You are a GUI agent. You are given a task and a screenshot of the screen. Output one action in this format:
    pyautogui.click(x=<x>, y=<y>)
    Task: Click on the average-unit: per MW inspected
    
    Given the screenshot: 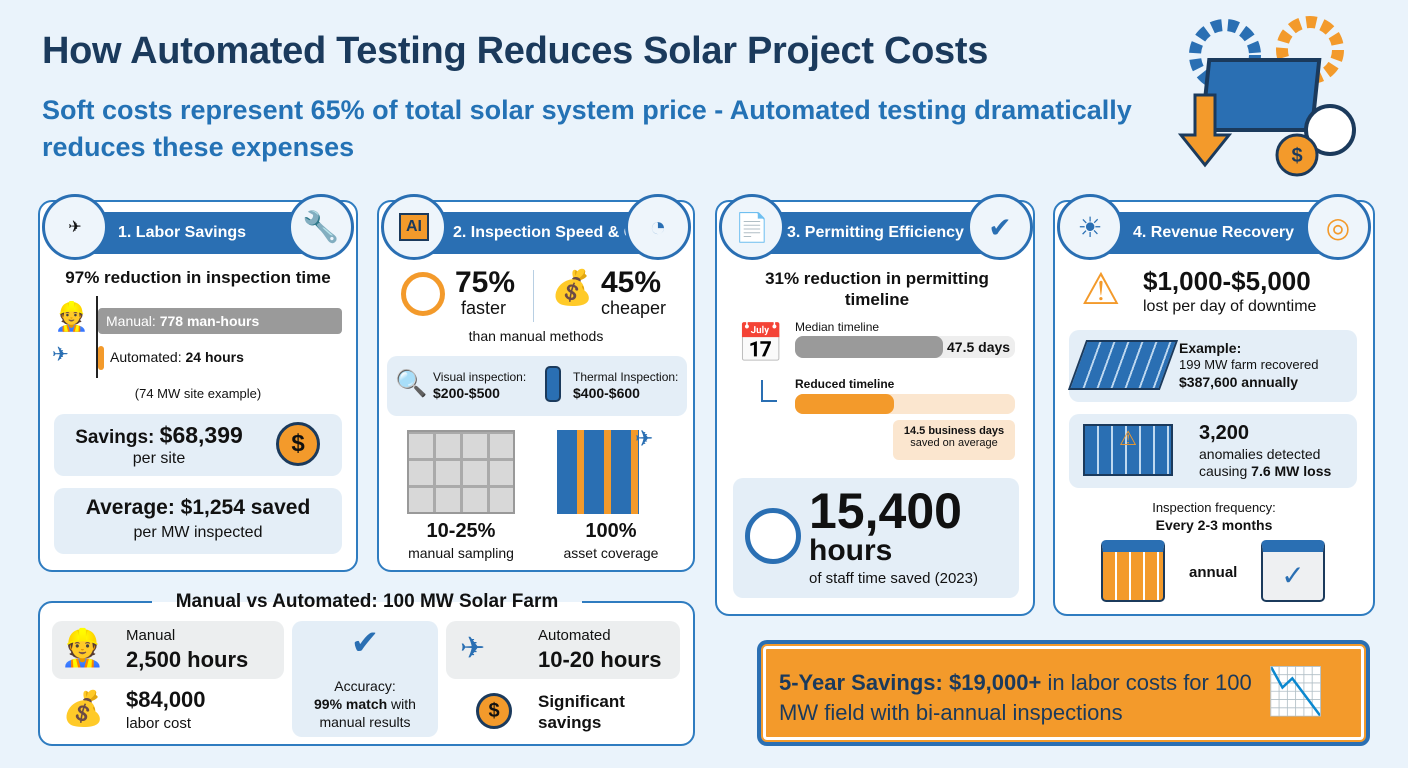 What is the action you would take?
    pyautogui.click(x=198, y=532)
    